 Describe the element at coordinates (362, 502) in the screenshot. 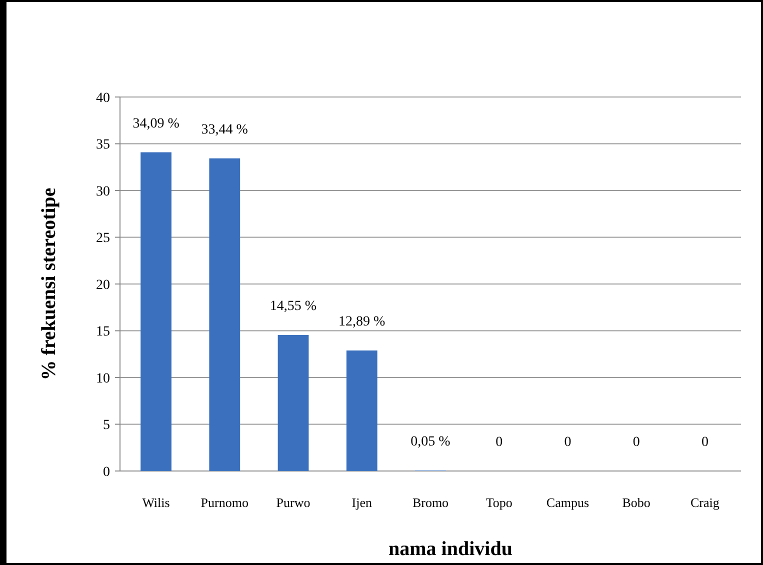

I see `x-tick-label: Ijen` at that location.